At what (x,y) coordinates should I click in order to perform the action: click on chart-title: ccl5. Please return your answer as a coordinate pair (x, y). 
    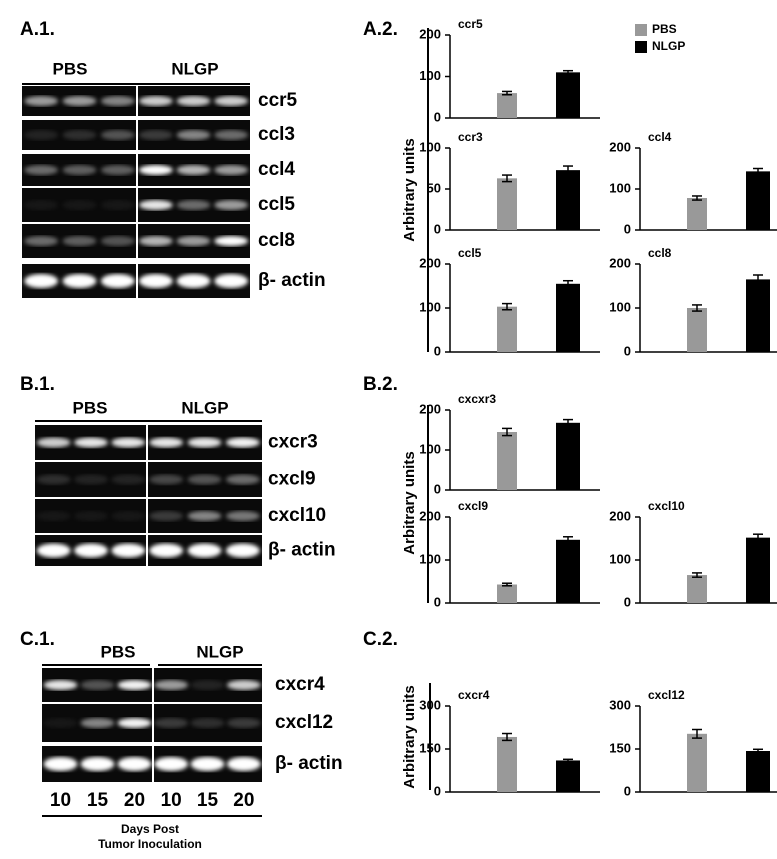
    Looking at the image, I should click on (470, 253).